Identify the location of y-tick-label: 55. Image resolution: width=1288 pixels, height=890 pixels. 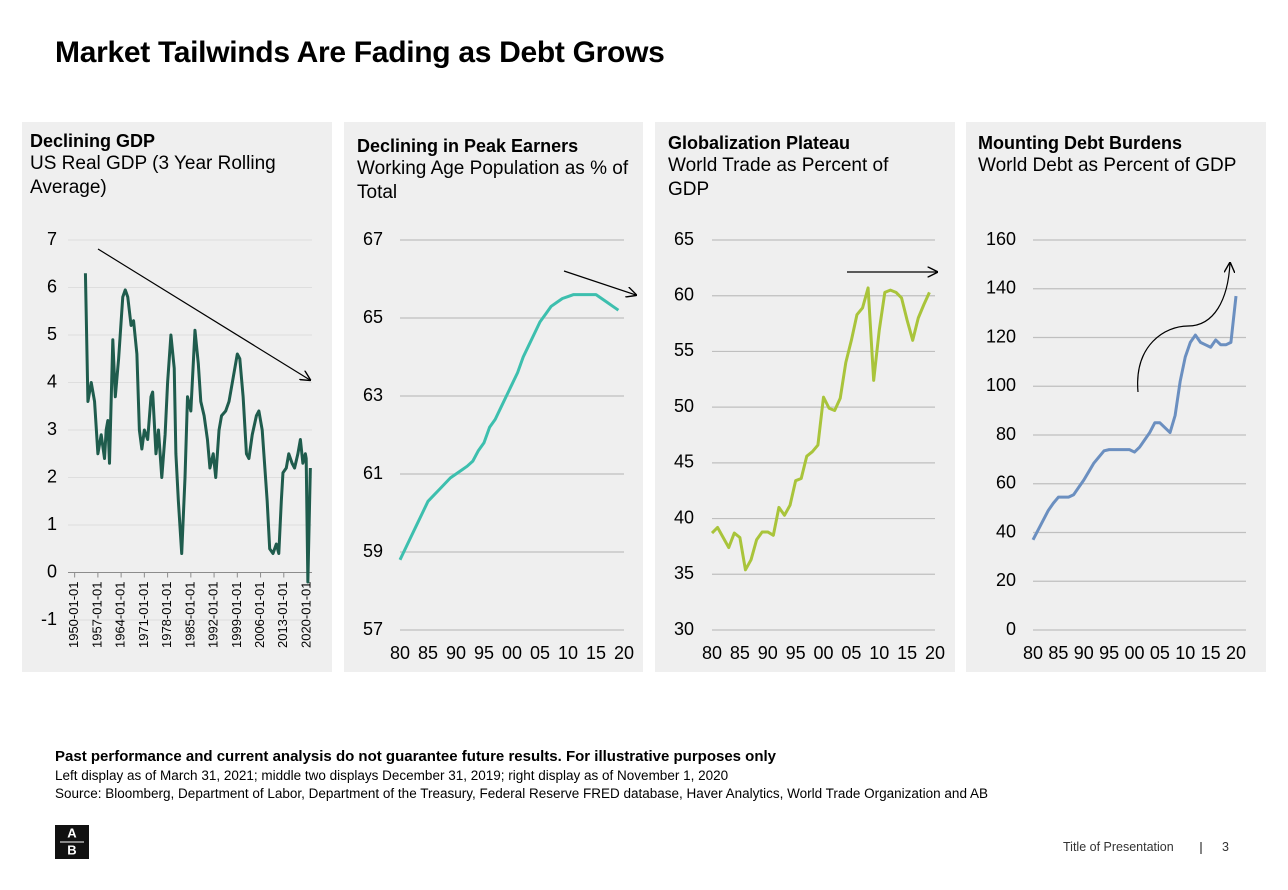
(684, 350).